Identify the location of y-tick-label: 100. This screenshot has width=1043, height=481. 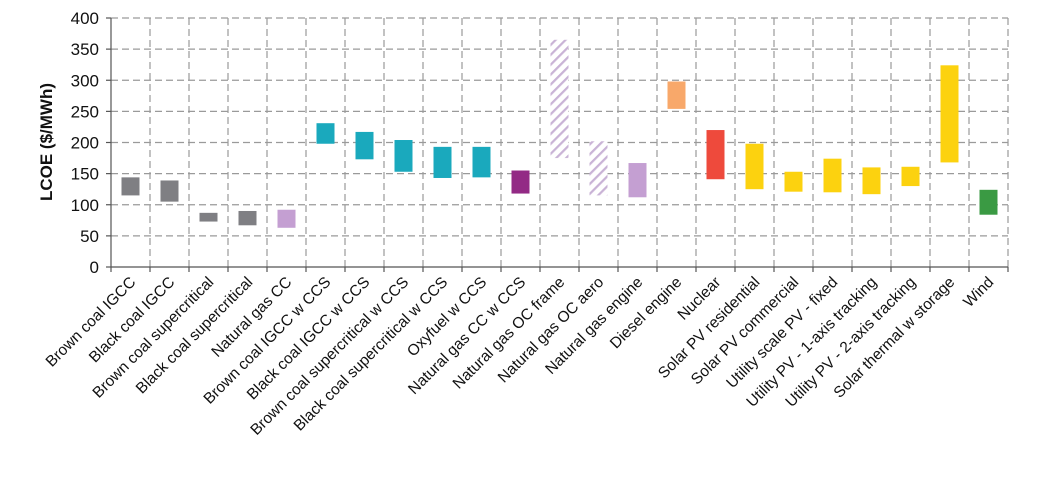
(85, 205).